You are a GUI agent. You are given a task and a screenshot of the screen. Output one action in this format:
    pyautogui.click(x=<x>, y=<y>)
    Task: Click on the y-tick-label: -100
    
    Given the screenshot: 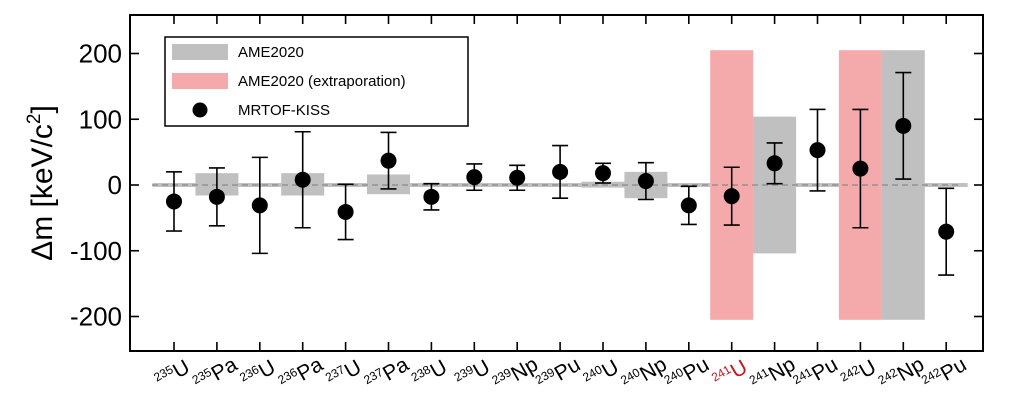 What is the action you would take?
    pyautogui.click(x=96, y=251)
    